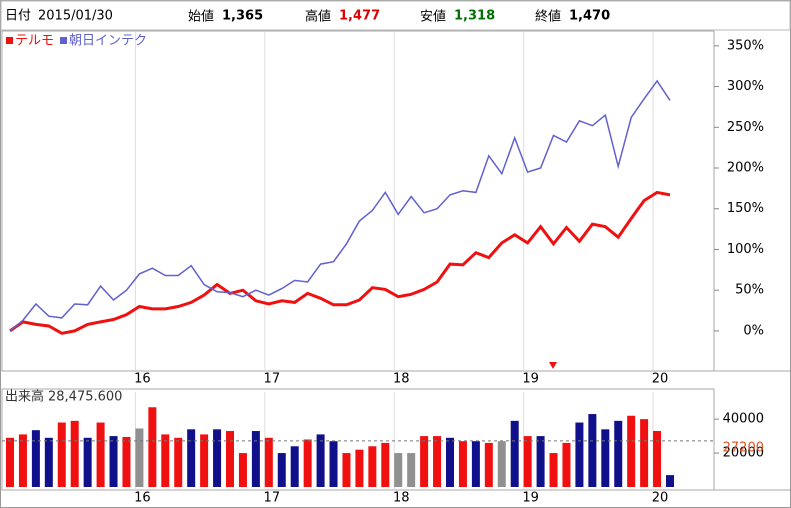 This screenshot has height=508, width=791. I want to click on y-tick-label: 50%, so click(749, 290).